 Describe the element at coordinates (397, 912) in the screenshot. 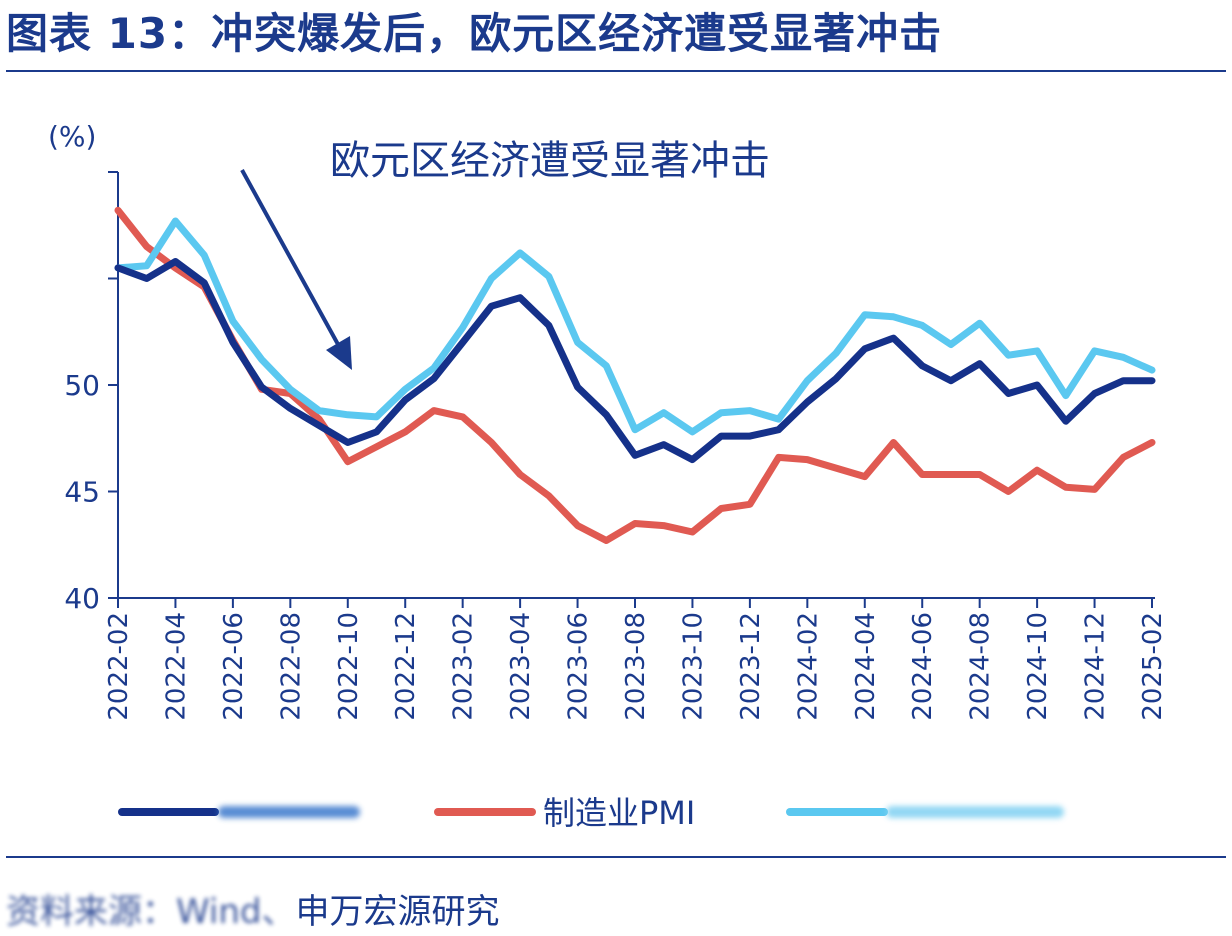

I see `source-note-publisher: 申万宏源研究` at that location.